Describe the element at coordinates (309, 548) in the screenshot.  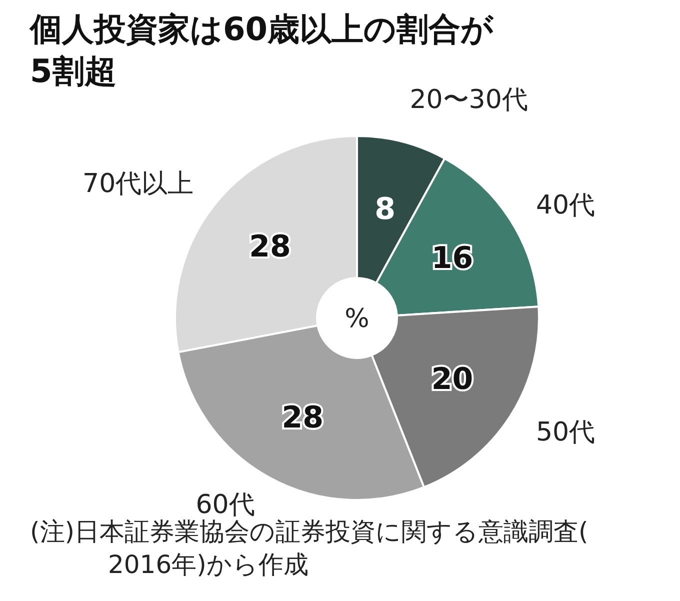
I see `text: (注)日本証券業協会の証券投資に関する意識調査(2016年)から作成` at that location.